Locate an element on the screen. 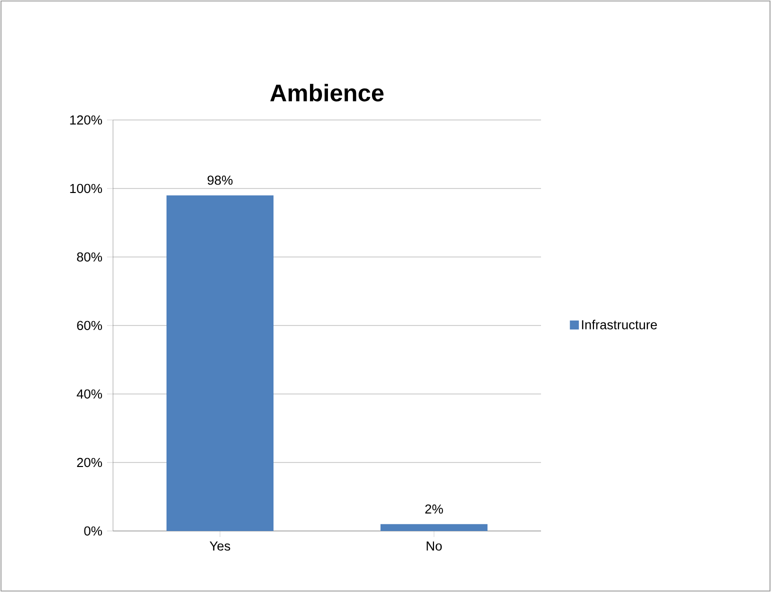 The height and width of the screenshot is (592, 771). y-tick-label: 0% is located at coordinates (93, 531).